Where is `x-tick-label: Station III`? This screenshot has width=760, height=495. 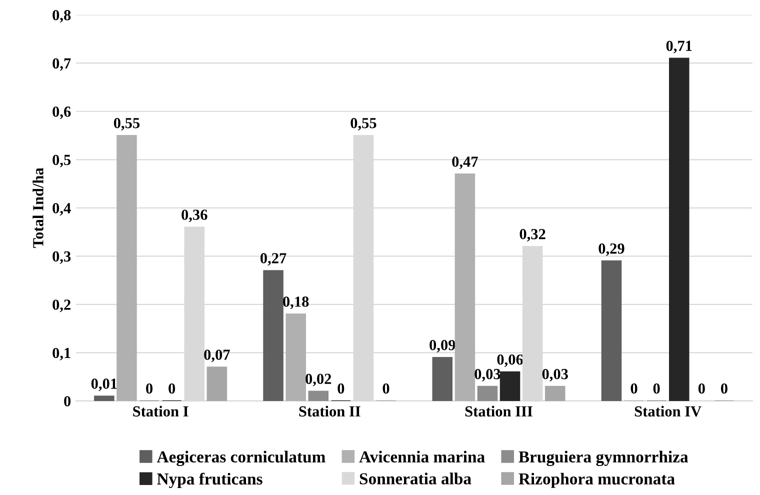 x-tick-label: Station III is located at coordinates (498, 411).